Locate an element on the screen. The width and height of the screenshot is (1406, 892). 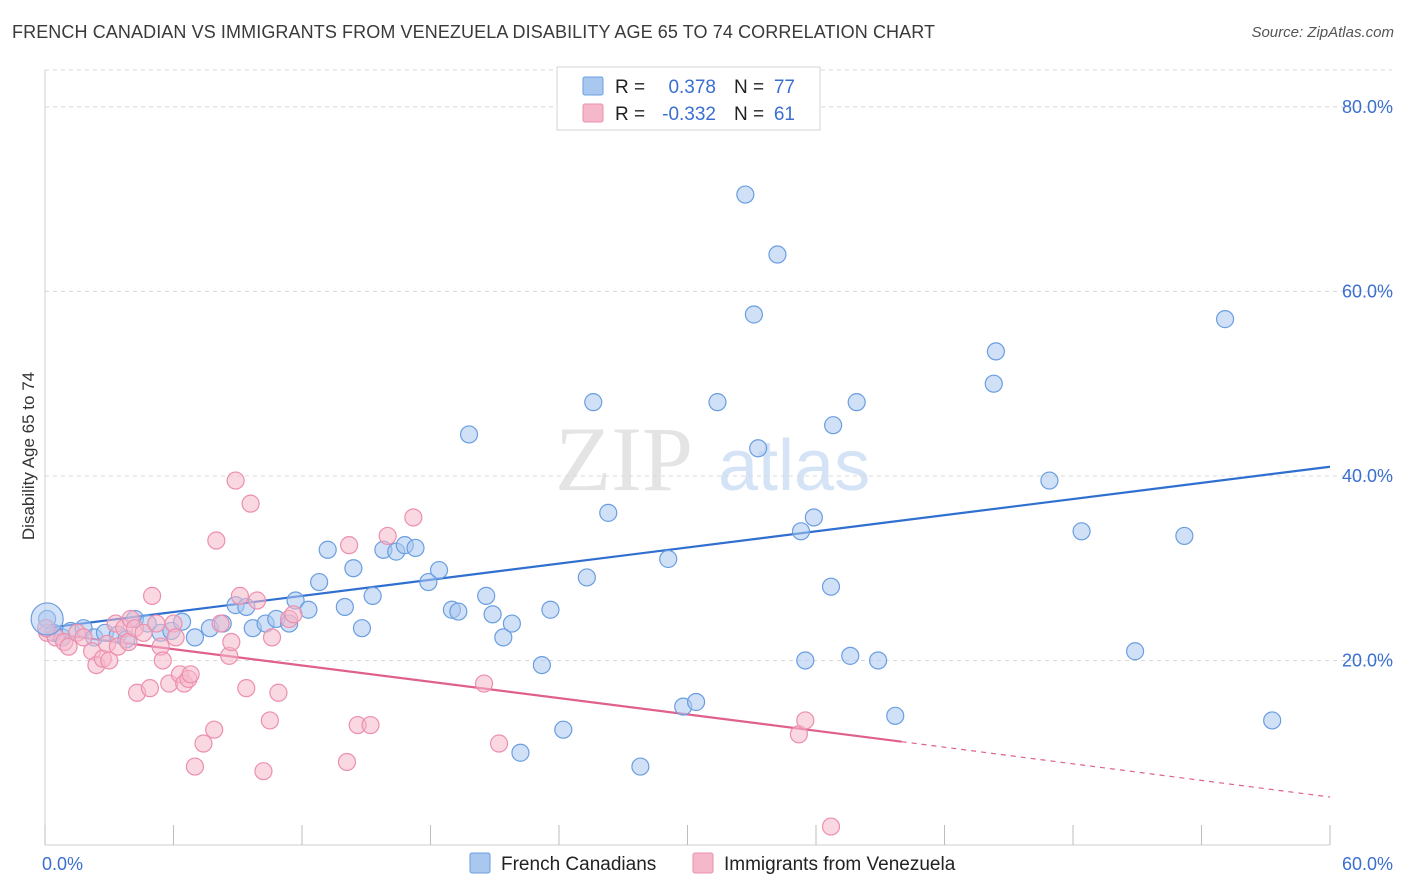
legend-r-value-1: 0.378 is located at coordinates (692, 87).